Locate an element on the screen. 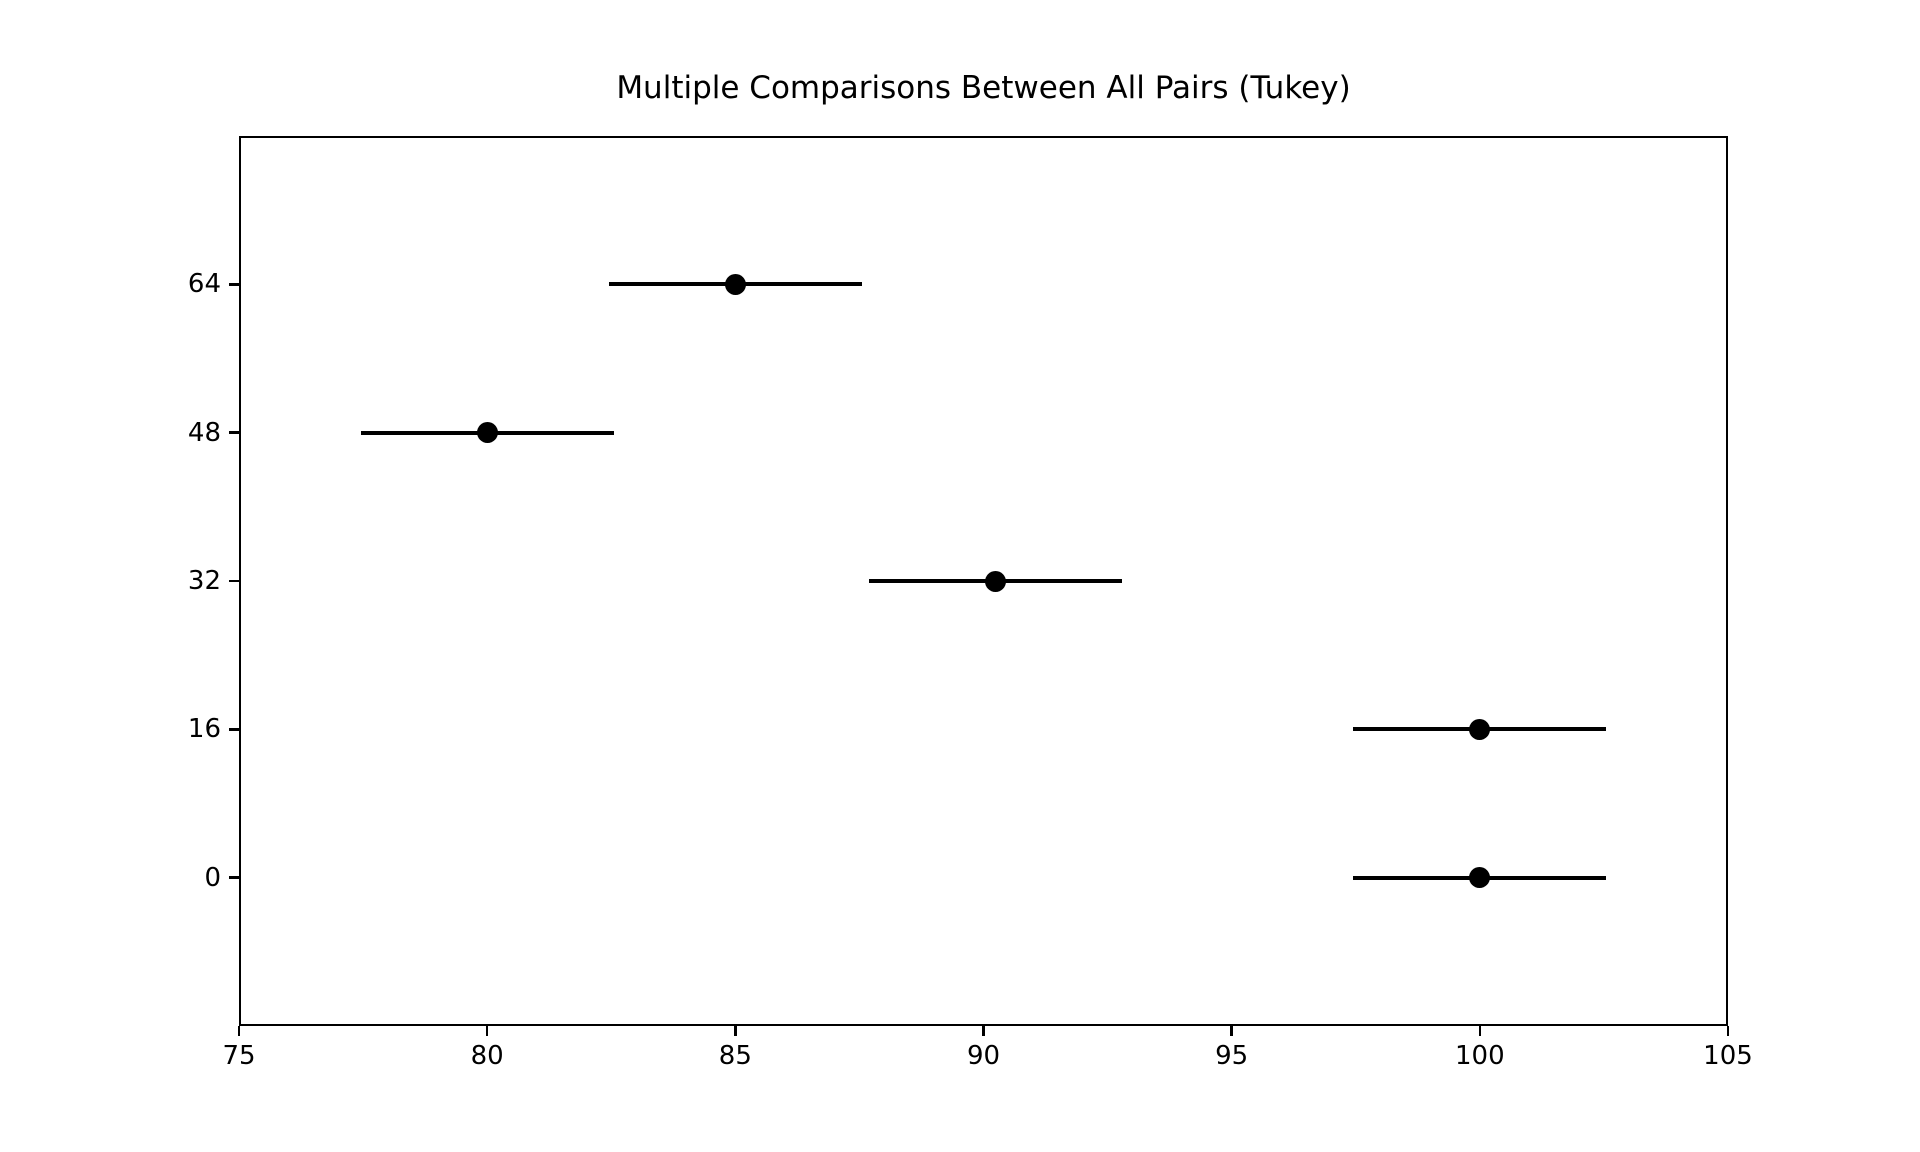 Image resolution: width=1920 pixels, height=1152 pixels. x-tick-label: 80 is located at coordinates (487, 1056).